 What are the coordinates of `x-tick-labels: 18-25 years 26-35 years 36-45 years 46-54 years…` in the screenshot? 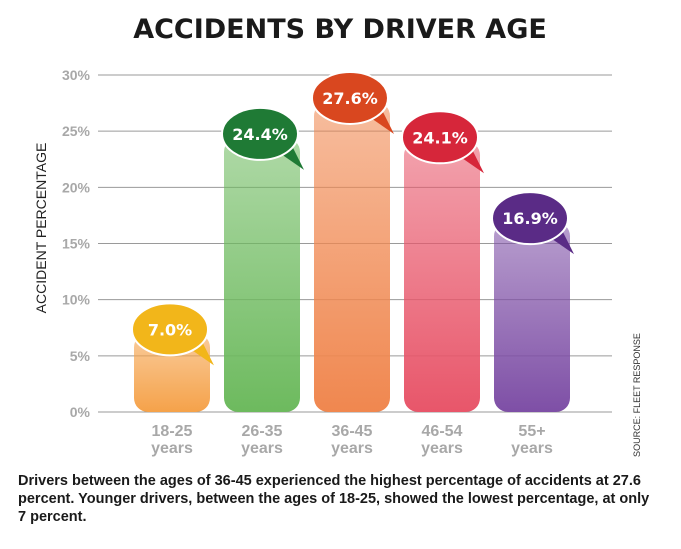 It's located at (352, 440).